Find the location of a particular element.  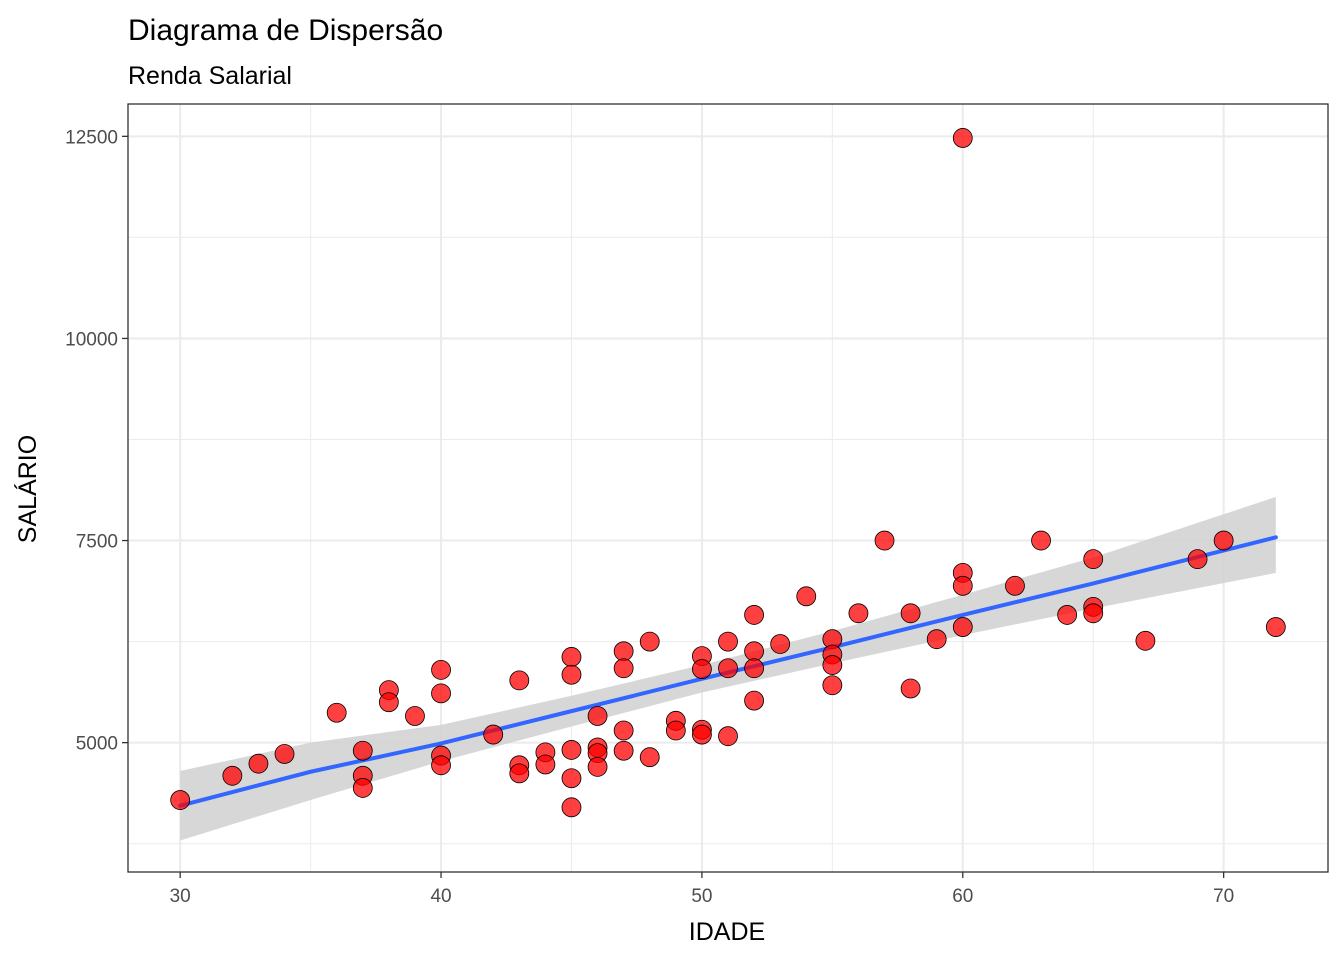

y-tick-label: 5000 is located at coordinates (97, 744).